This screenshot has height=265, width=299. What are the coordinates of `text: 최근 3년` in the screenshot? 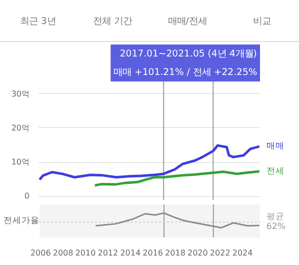 It's located at (38, 21).